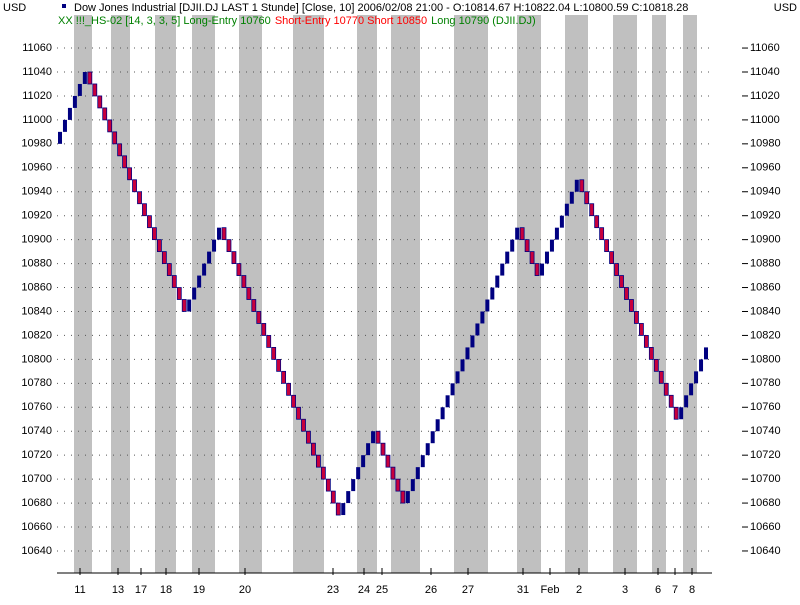 This screenshot has width=800, height=605. Describe the element at coordinates (550, 590) in the screenshot. I see `x-tick-label: Feb` at that location.